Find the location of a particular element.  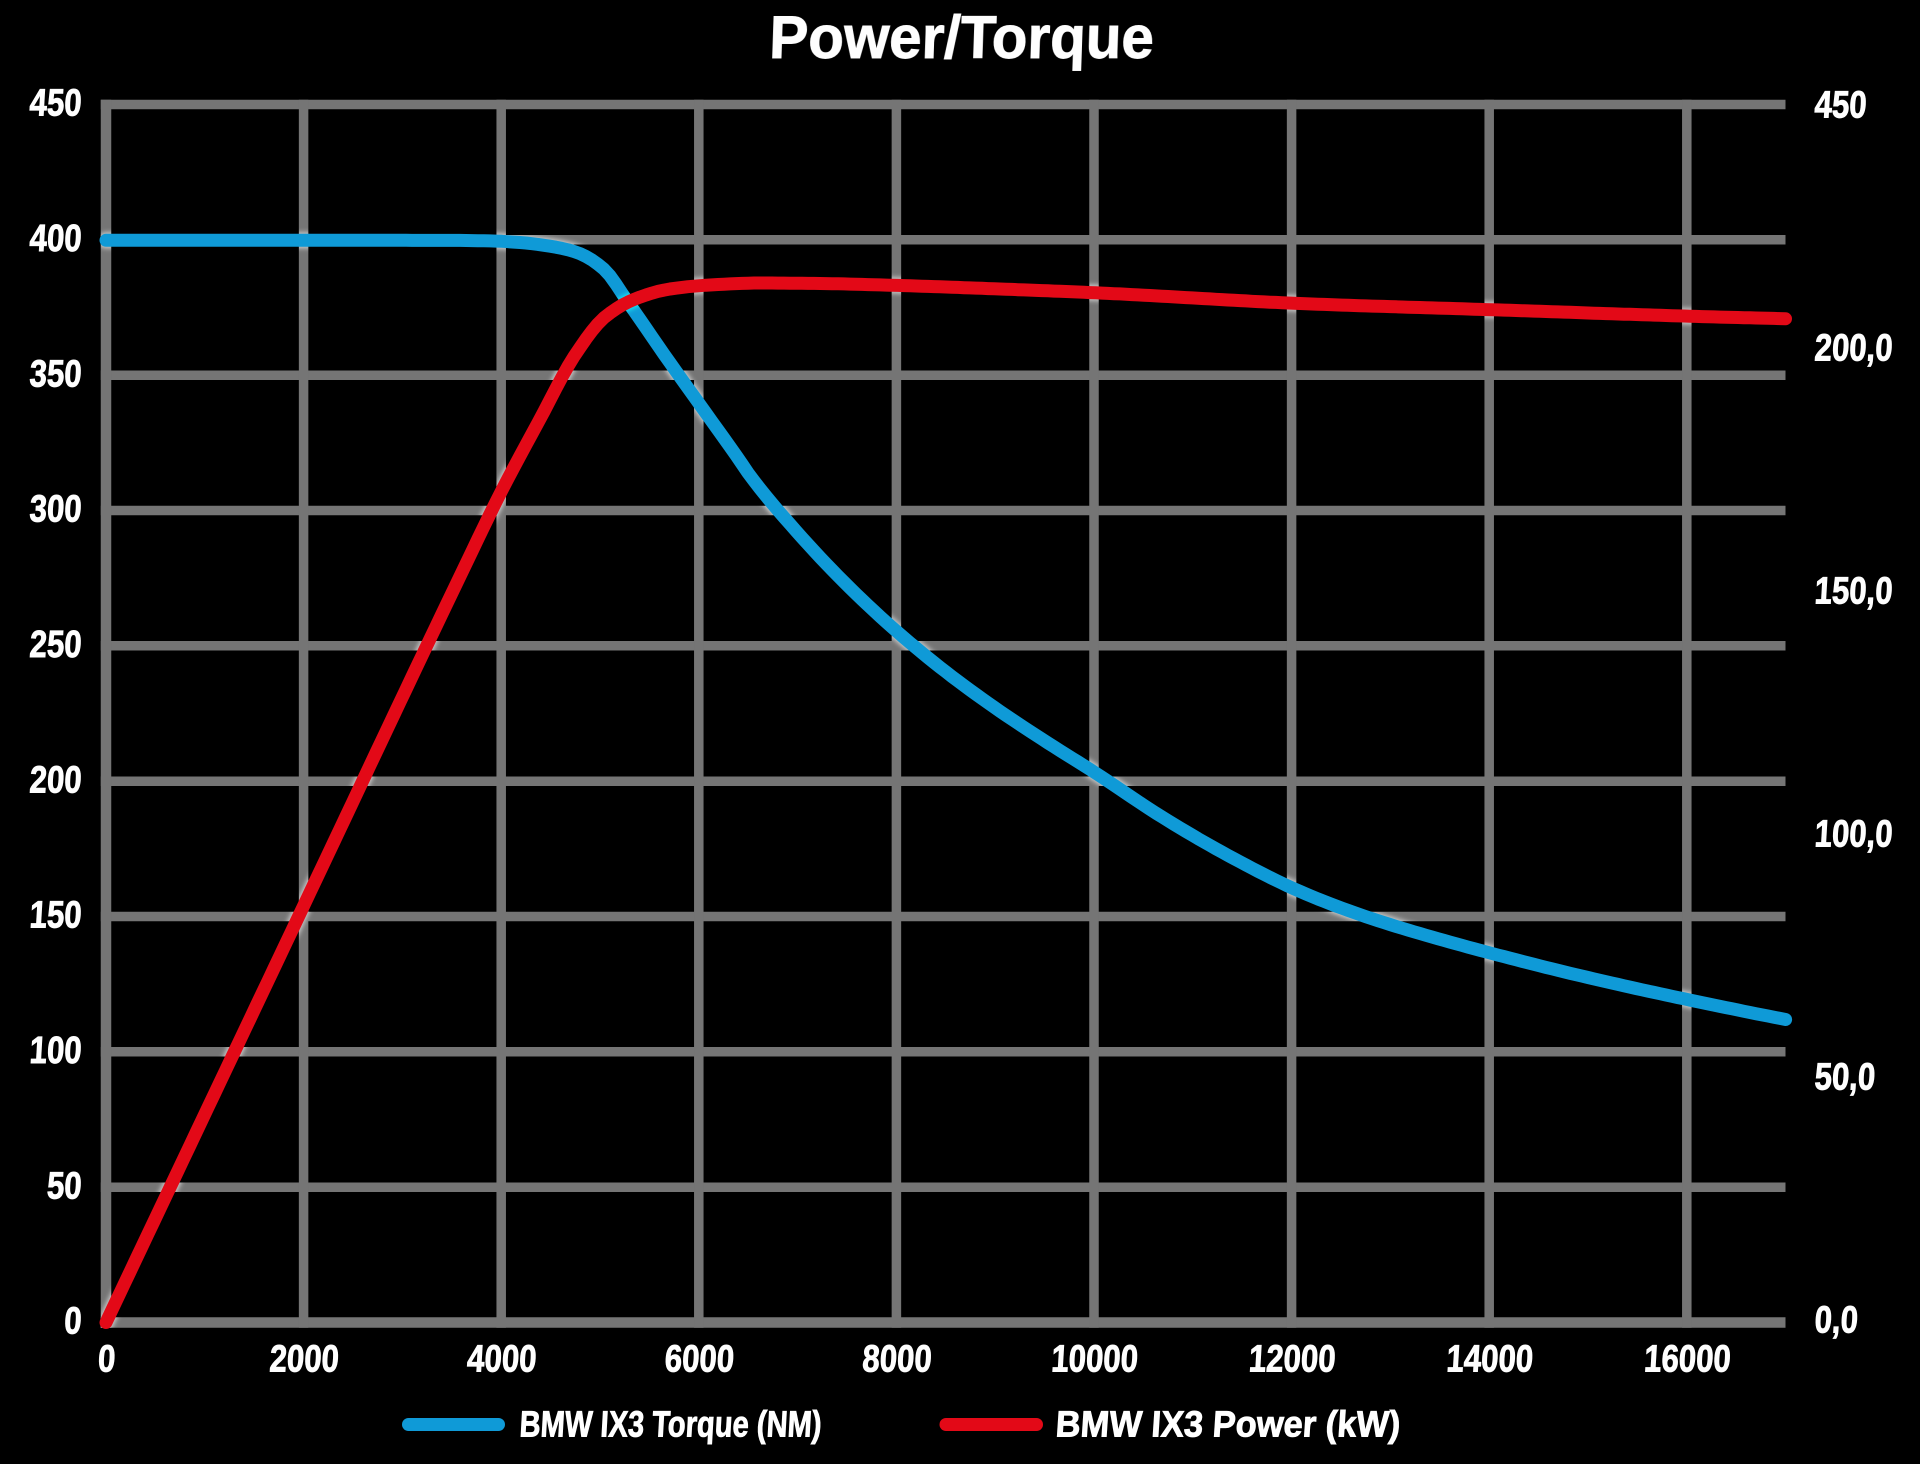

svg-text: 50 is located at coordinates (64, 1187).